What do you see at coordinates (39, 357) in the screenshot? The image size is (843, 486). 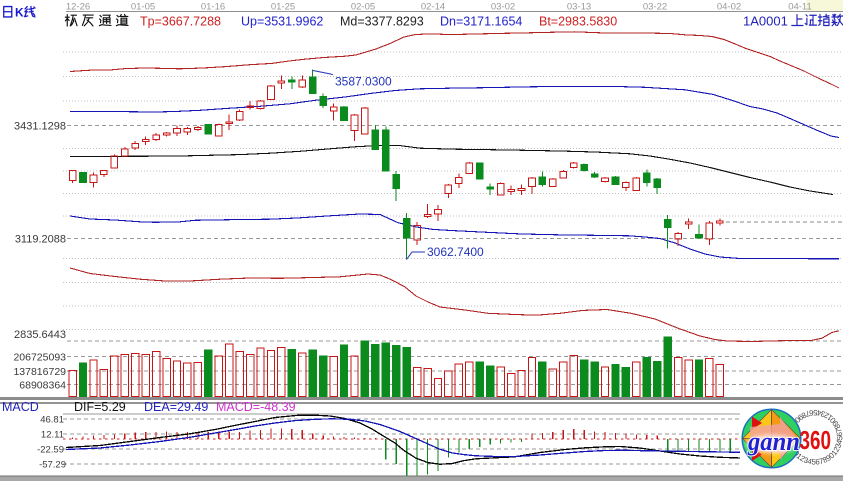 I see `svg-text: 206725093` at bounding box center [39, 357].